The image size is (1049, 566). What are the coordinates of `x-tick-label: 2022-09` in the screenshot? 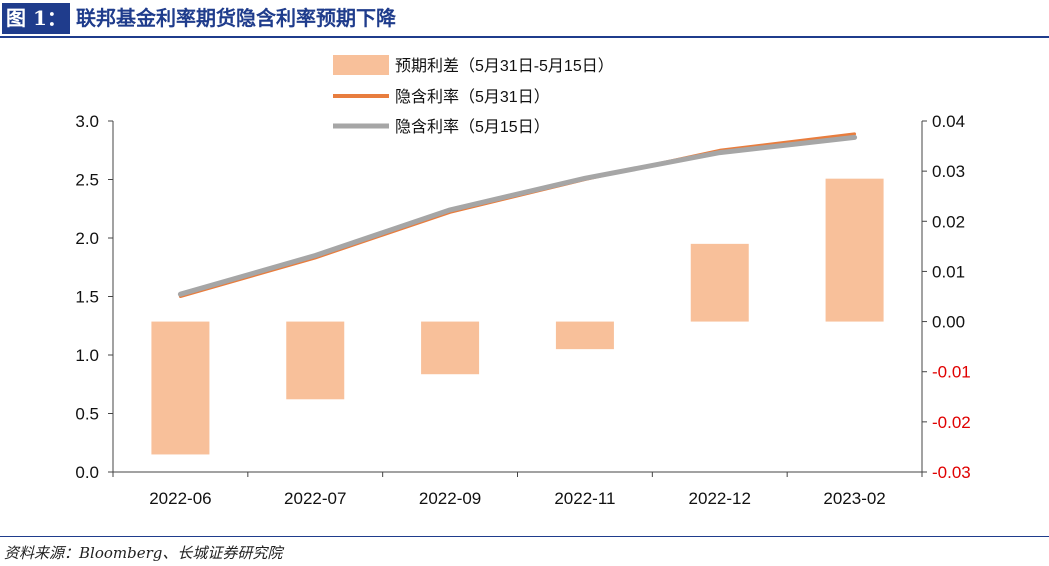 It's located at (450, 498).